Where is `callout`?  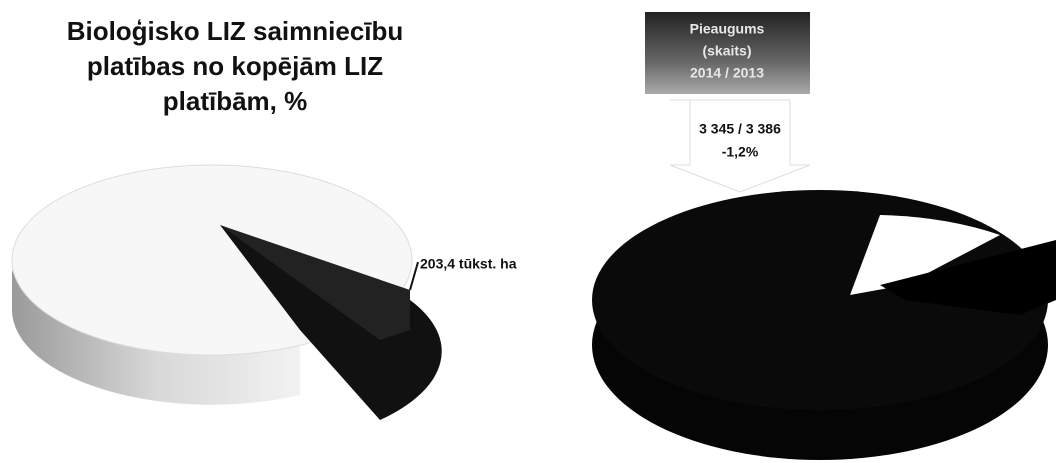
callout is located at coordinates (740, 146).